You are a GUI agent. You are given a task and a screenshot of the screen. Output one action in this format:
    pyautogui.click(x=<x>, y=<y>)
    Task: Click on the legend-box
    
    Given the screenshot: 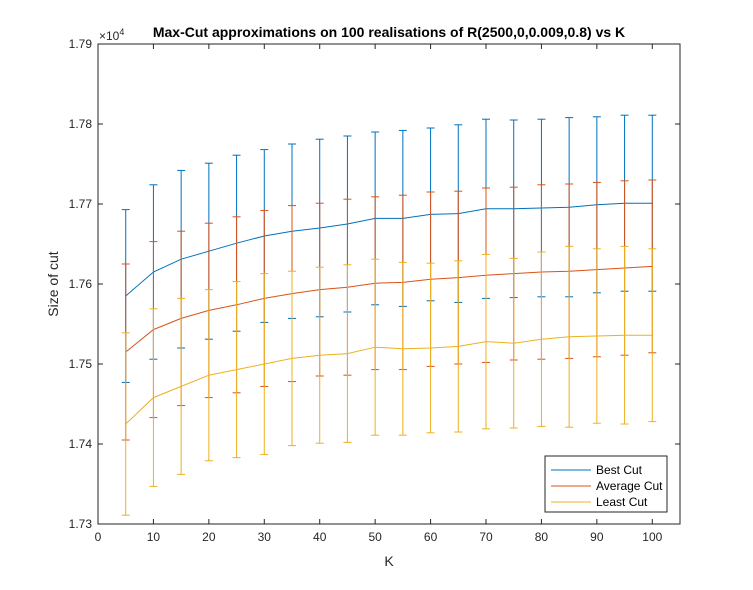 What is the action you would take?
    pyautogui.click(x=606, y=484)
    